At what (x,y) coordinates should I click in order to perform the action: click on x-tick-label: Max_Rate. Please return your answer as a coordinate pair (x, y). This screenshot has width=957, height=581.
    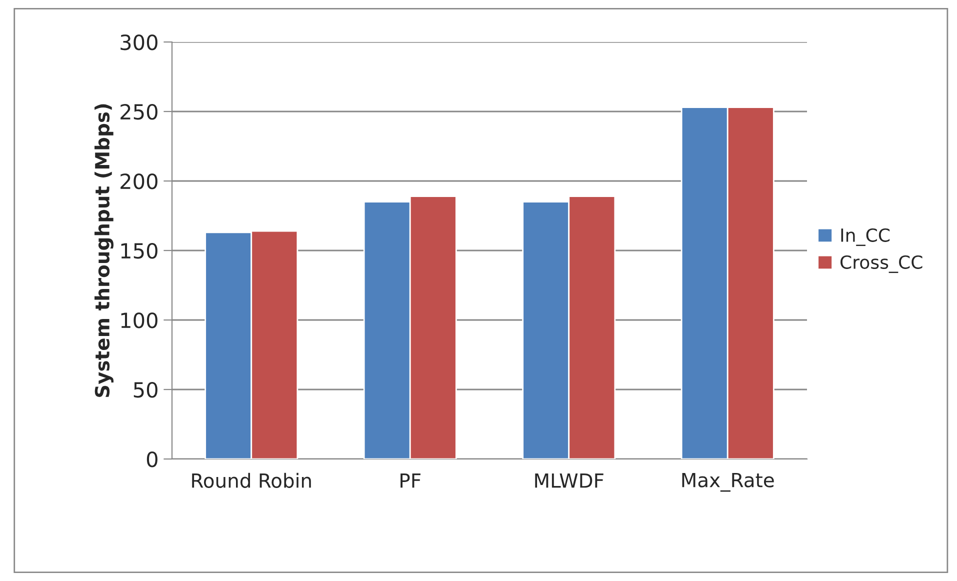
    Looking at the image, I should click on (728, 482).